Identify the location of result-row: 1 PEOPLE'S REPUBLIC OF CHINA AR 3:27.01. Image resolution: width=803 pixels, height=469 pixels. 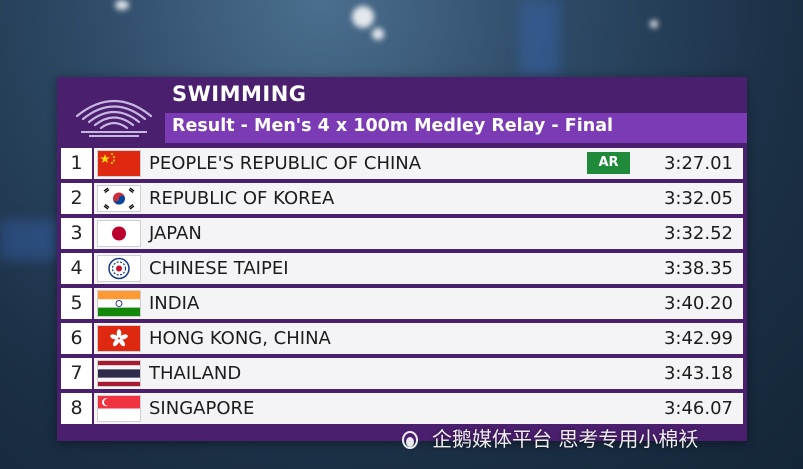
(402, 163).